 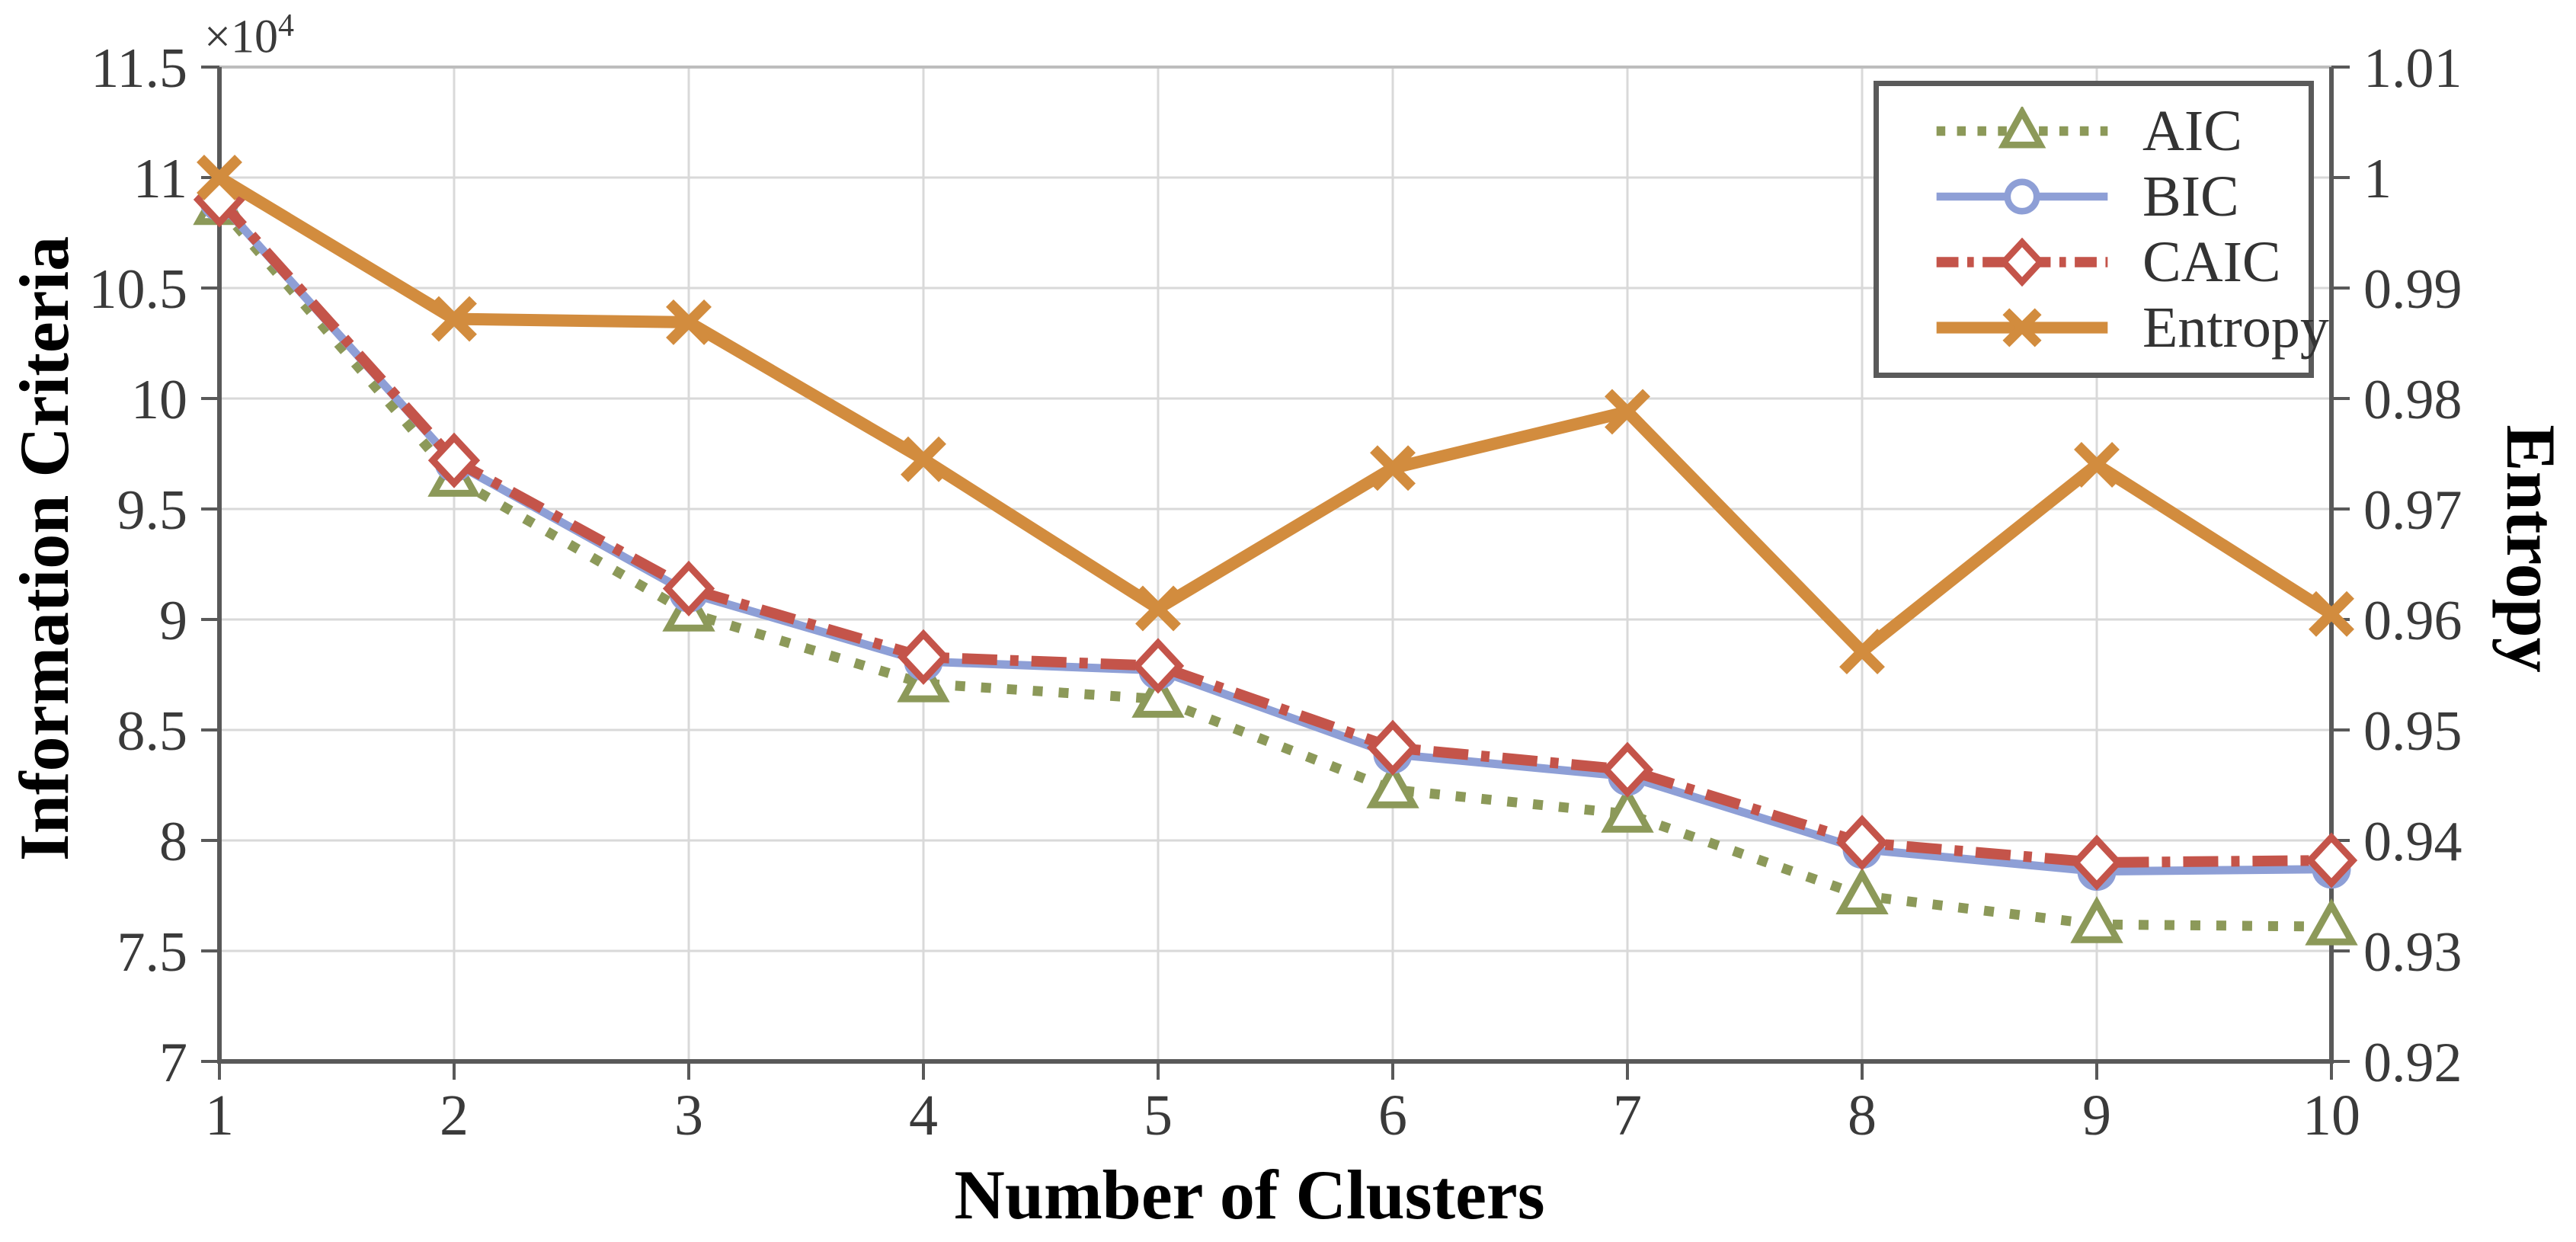 What do you see at coordinates (2116, 197) in the screenshot?
I see `legend-entry-bic: BIC` at bounding box center [2116, 197].